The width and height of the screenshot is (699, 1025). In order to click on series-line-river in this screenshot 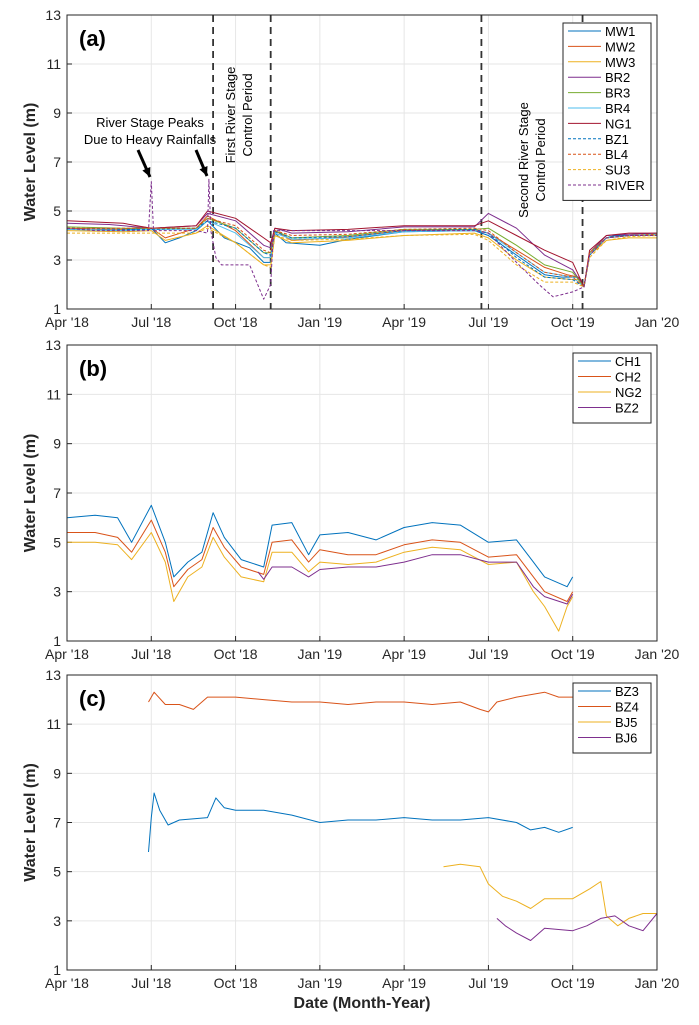, I will do `click(361, 239)`.